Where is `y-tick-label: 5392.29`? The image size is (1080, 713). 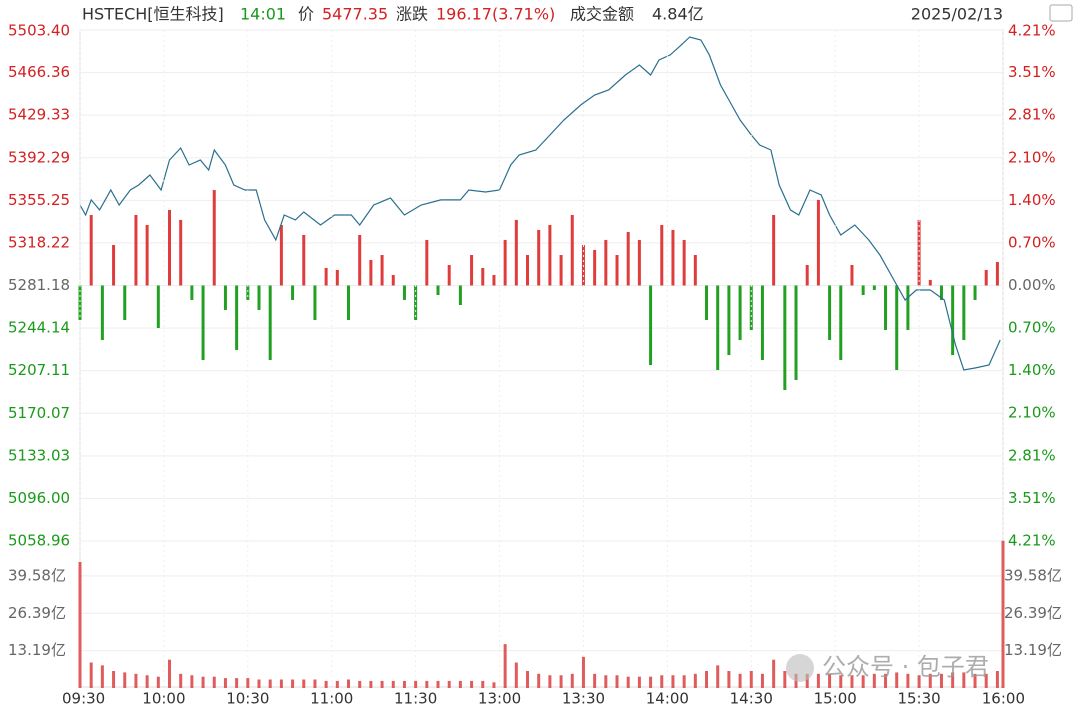 y-tick-label: 5392.29 is located at coordinates (39, 157).